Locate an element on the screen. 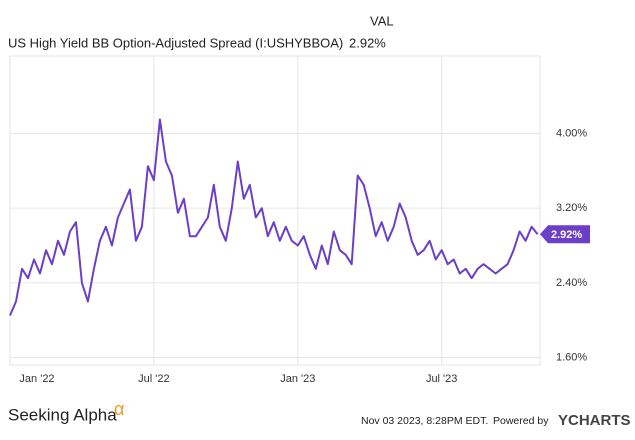 The width and height of the screenshot is (635, 440). legend-header: VAL is located at coordinates (382, 20).